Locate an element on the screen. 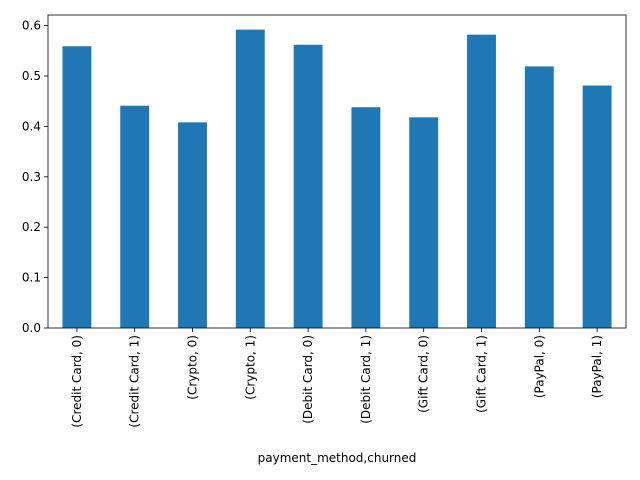 Image resolution: width=640 pixels, height=480 pixels. x-tick-label: (Debit Card, 0) is located at coordinates (308, 379).